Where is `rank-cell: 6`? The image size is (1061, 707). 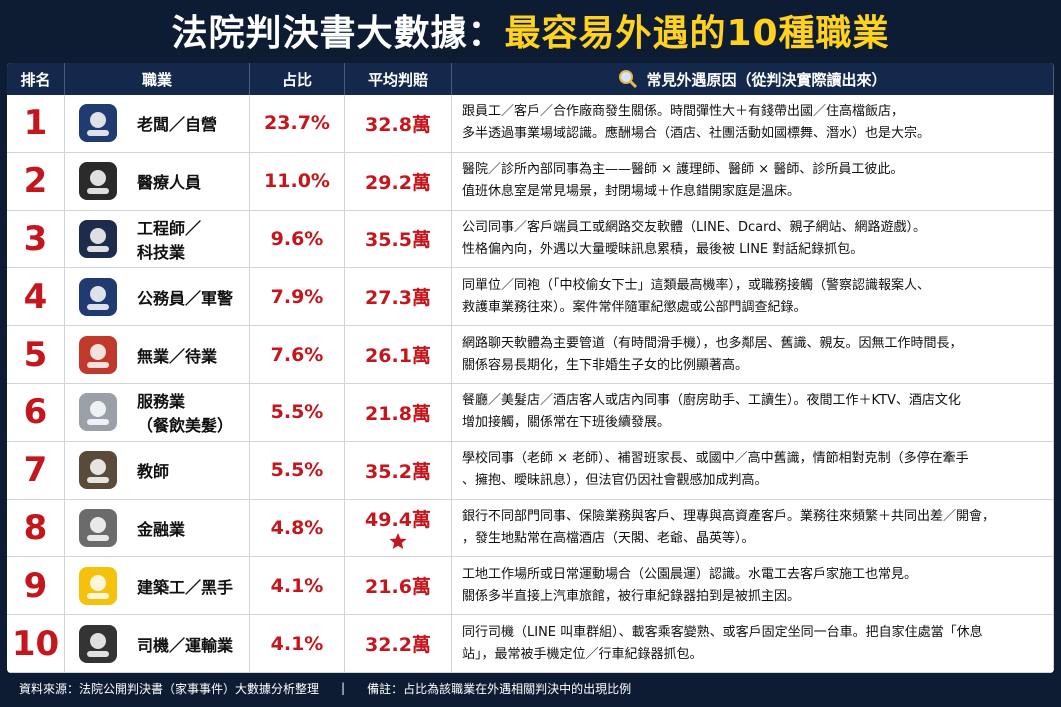
rank-cell: 6 is located at coordinates (36, 413).